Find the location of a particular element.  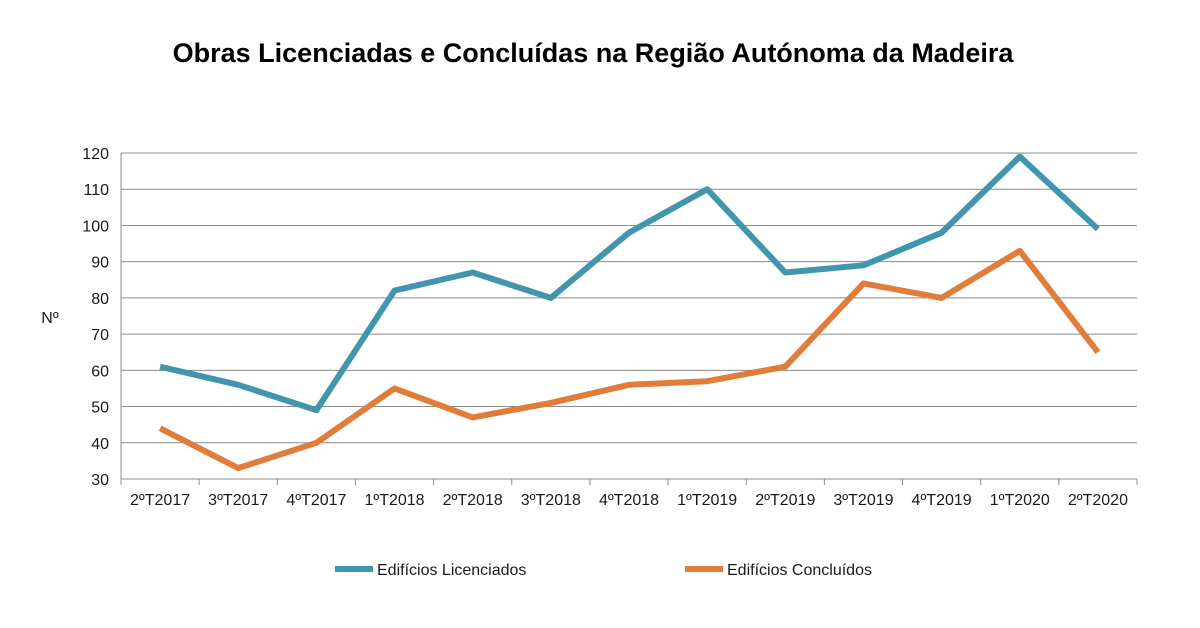

x-tick-label: 3ºT2019 is located at coordinates (863, 500).